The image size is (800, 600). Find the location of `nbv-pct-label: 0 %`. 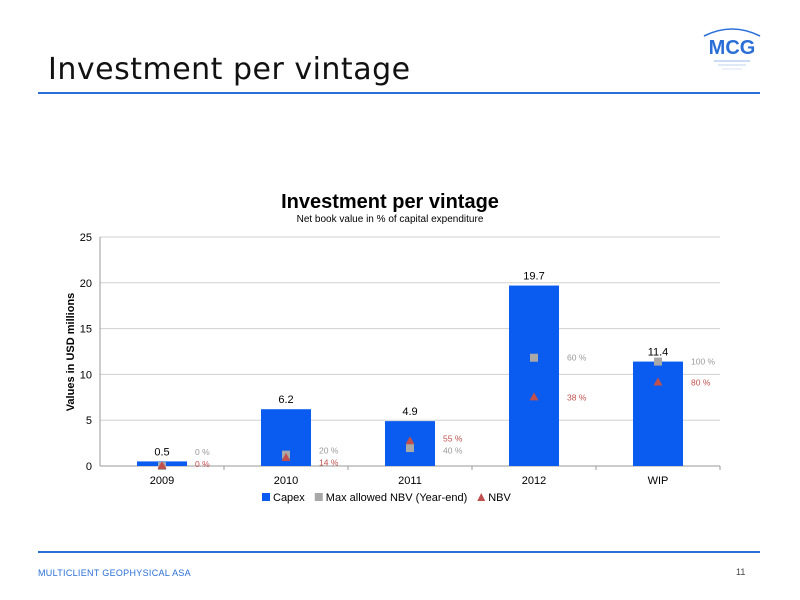

nbv-pct-label: 0 % is located at coordinates (202, 464).